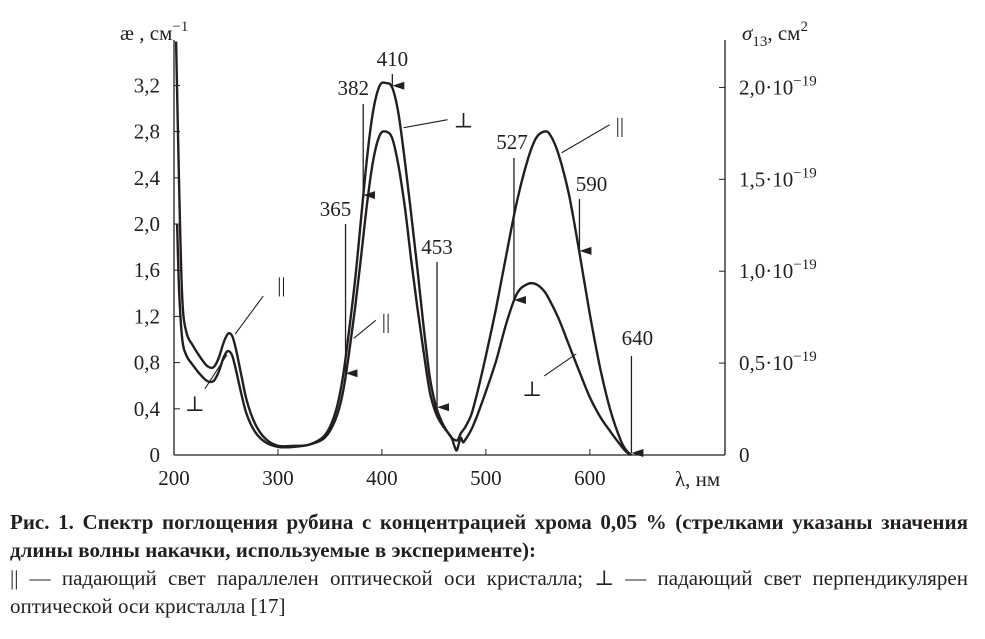 Image resolution: width=985 pixels, height=639 pixels. I want to click on y-tick-right-label: 1,0·10⁻¹⁹, so click(778, 270).